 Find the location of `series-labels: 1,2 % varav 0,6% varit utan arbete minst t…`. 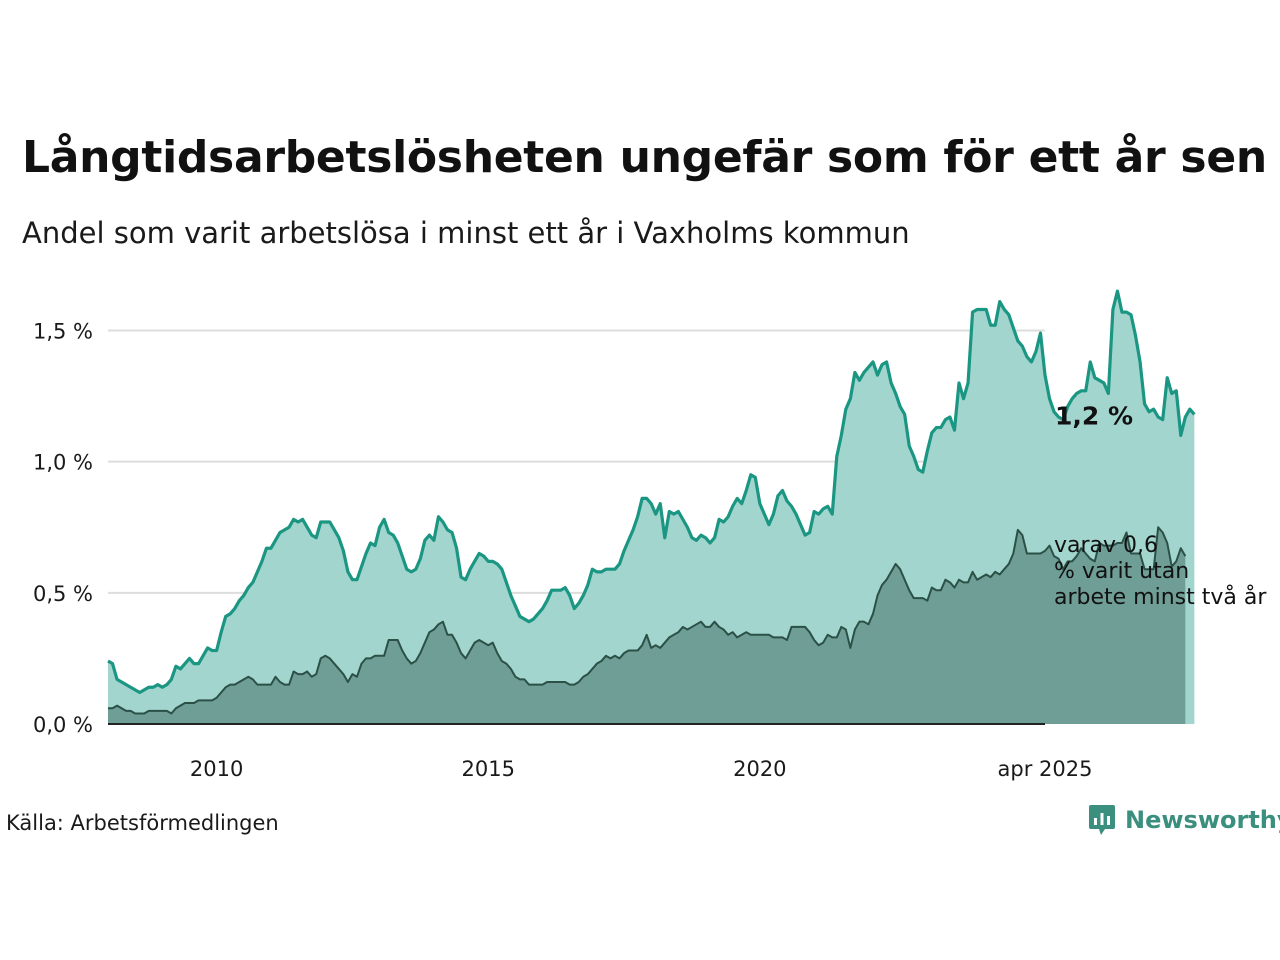

series-labels: 1,2 % varav 0,6% varit utan arbete minst t… is located at coordinates (1160, 505).